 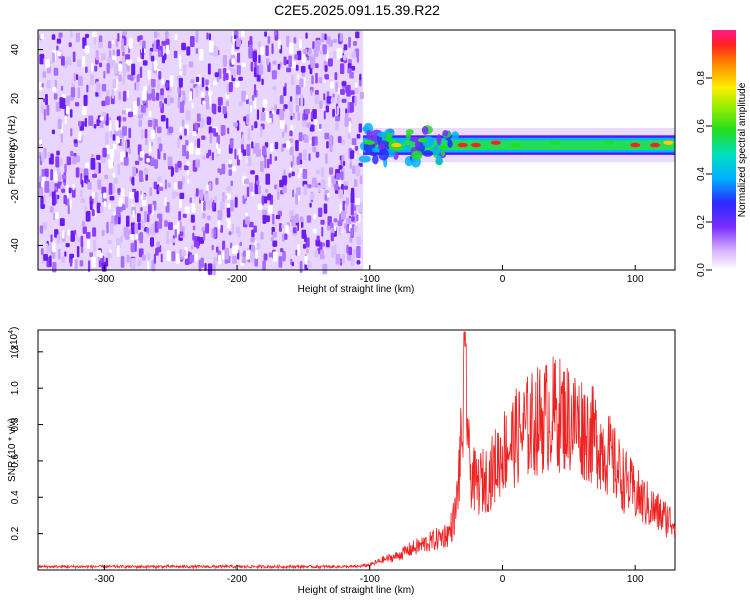 I want to click on colorbar-label: Normalized spectral amplitude, so click(x=742, y=149).